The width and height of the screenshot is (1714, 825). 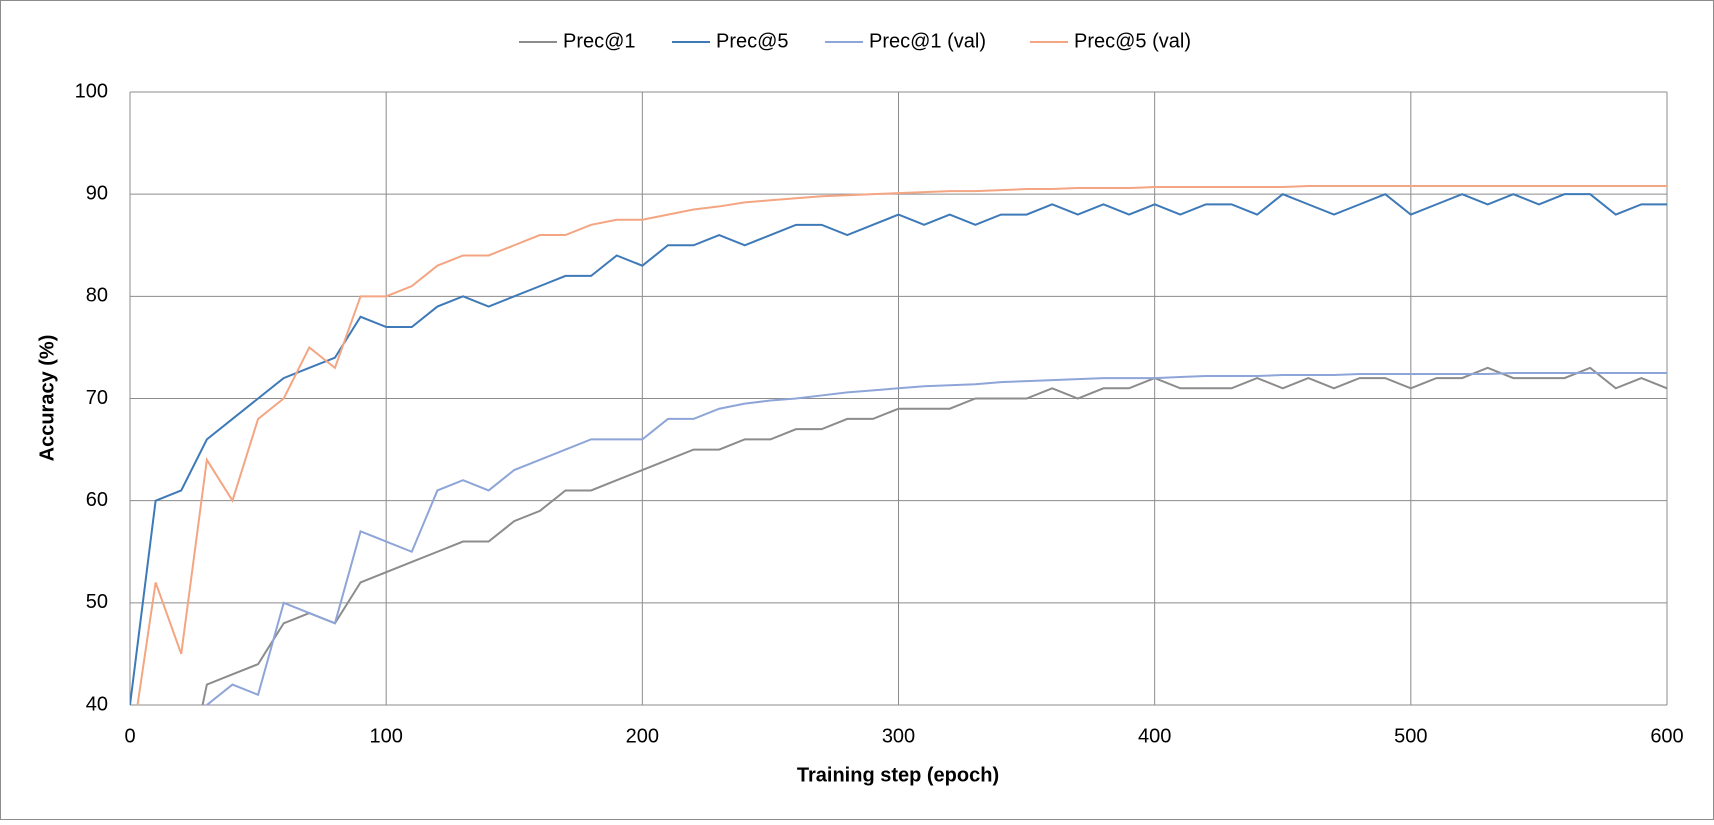 I want to click on legend-label: Prec@5, so click(x=752, y=41).